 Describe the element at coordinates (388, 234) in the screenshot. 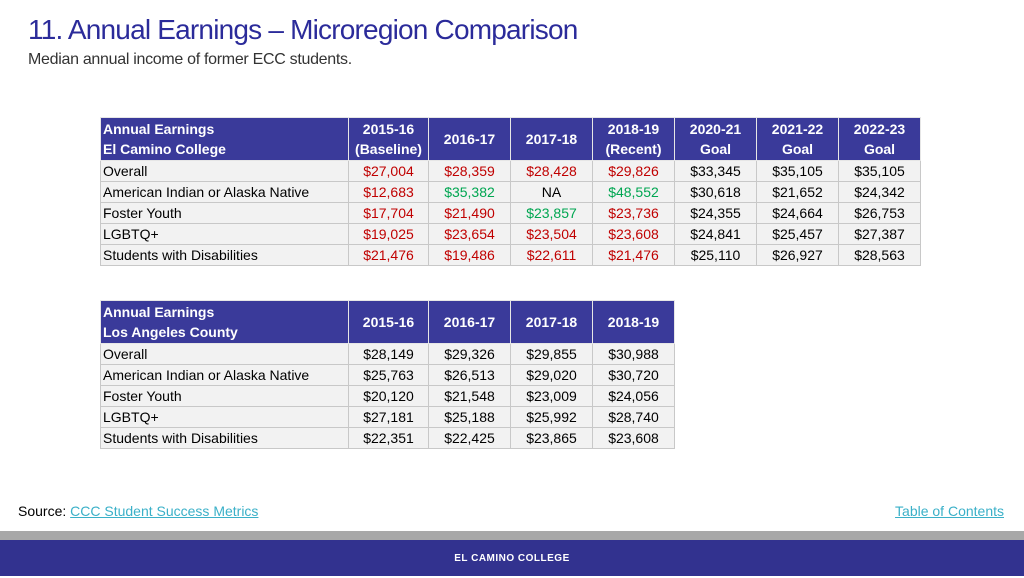

I see `table-cell: $19,025` at that location.